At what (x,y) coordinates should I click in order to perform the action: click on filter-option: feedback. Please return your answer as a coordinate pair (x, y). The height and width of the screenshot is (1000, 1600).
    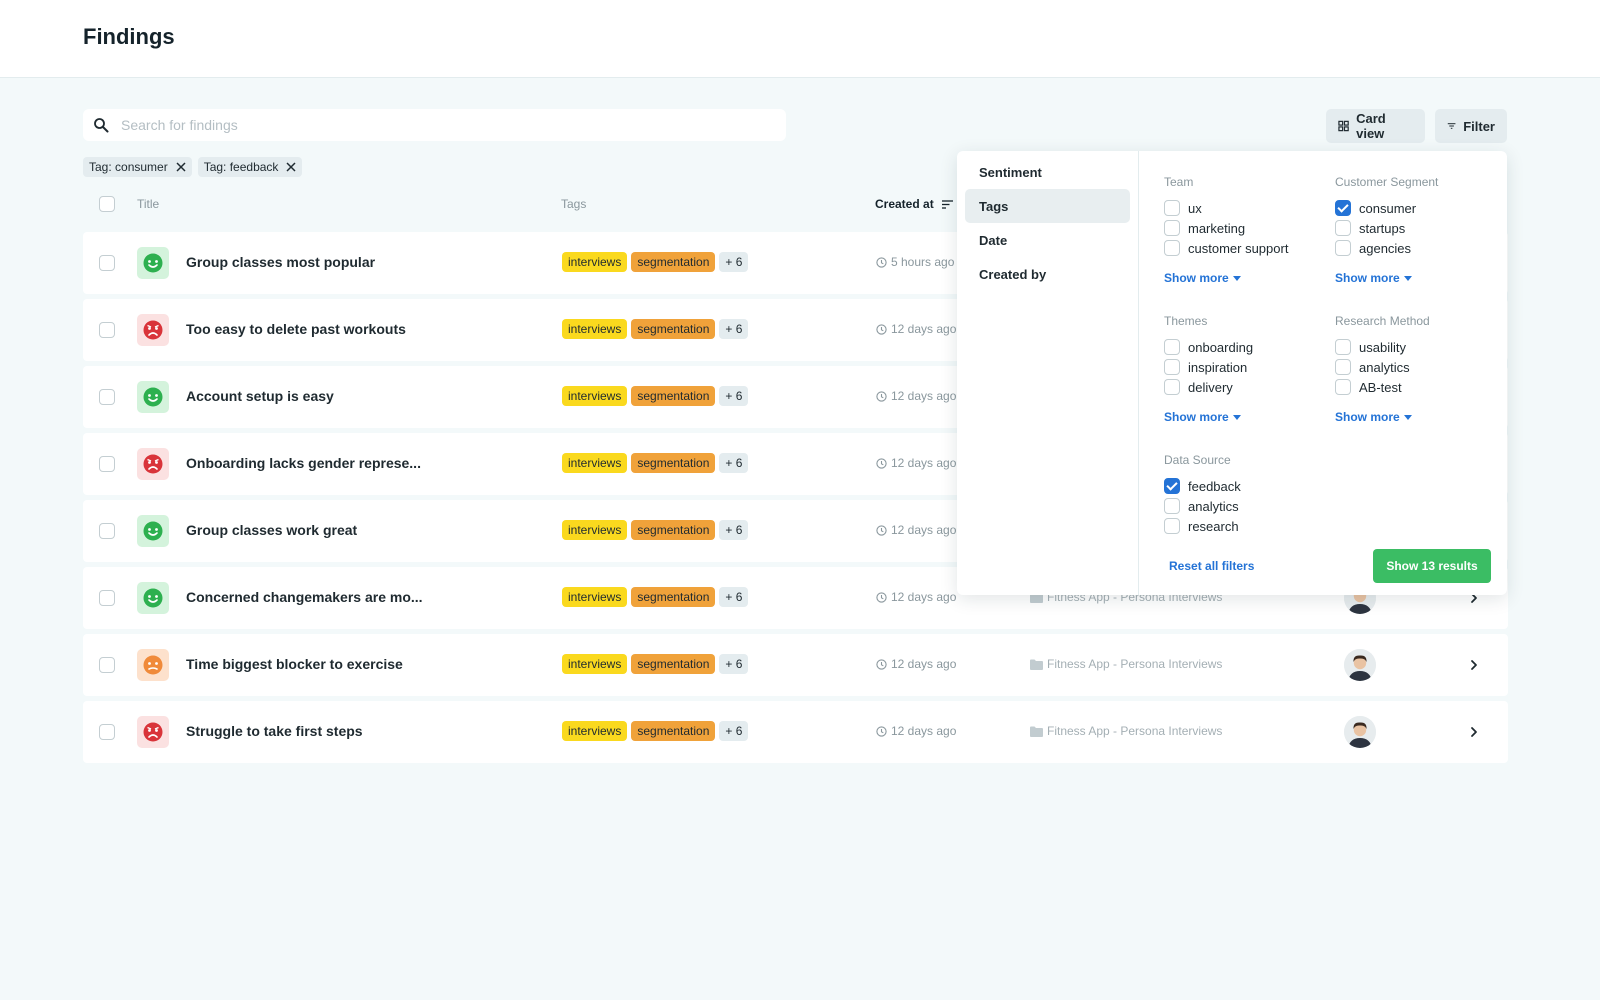
    Looking at the image, I should click on (1202, 486).